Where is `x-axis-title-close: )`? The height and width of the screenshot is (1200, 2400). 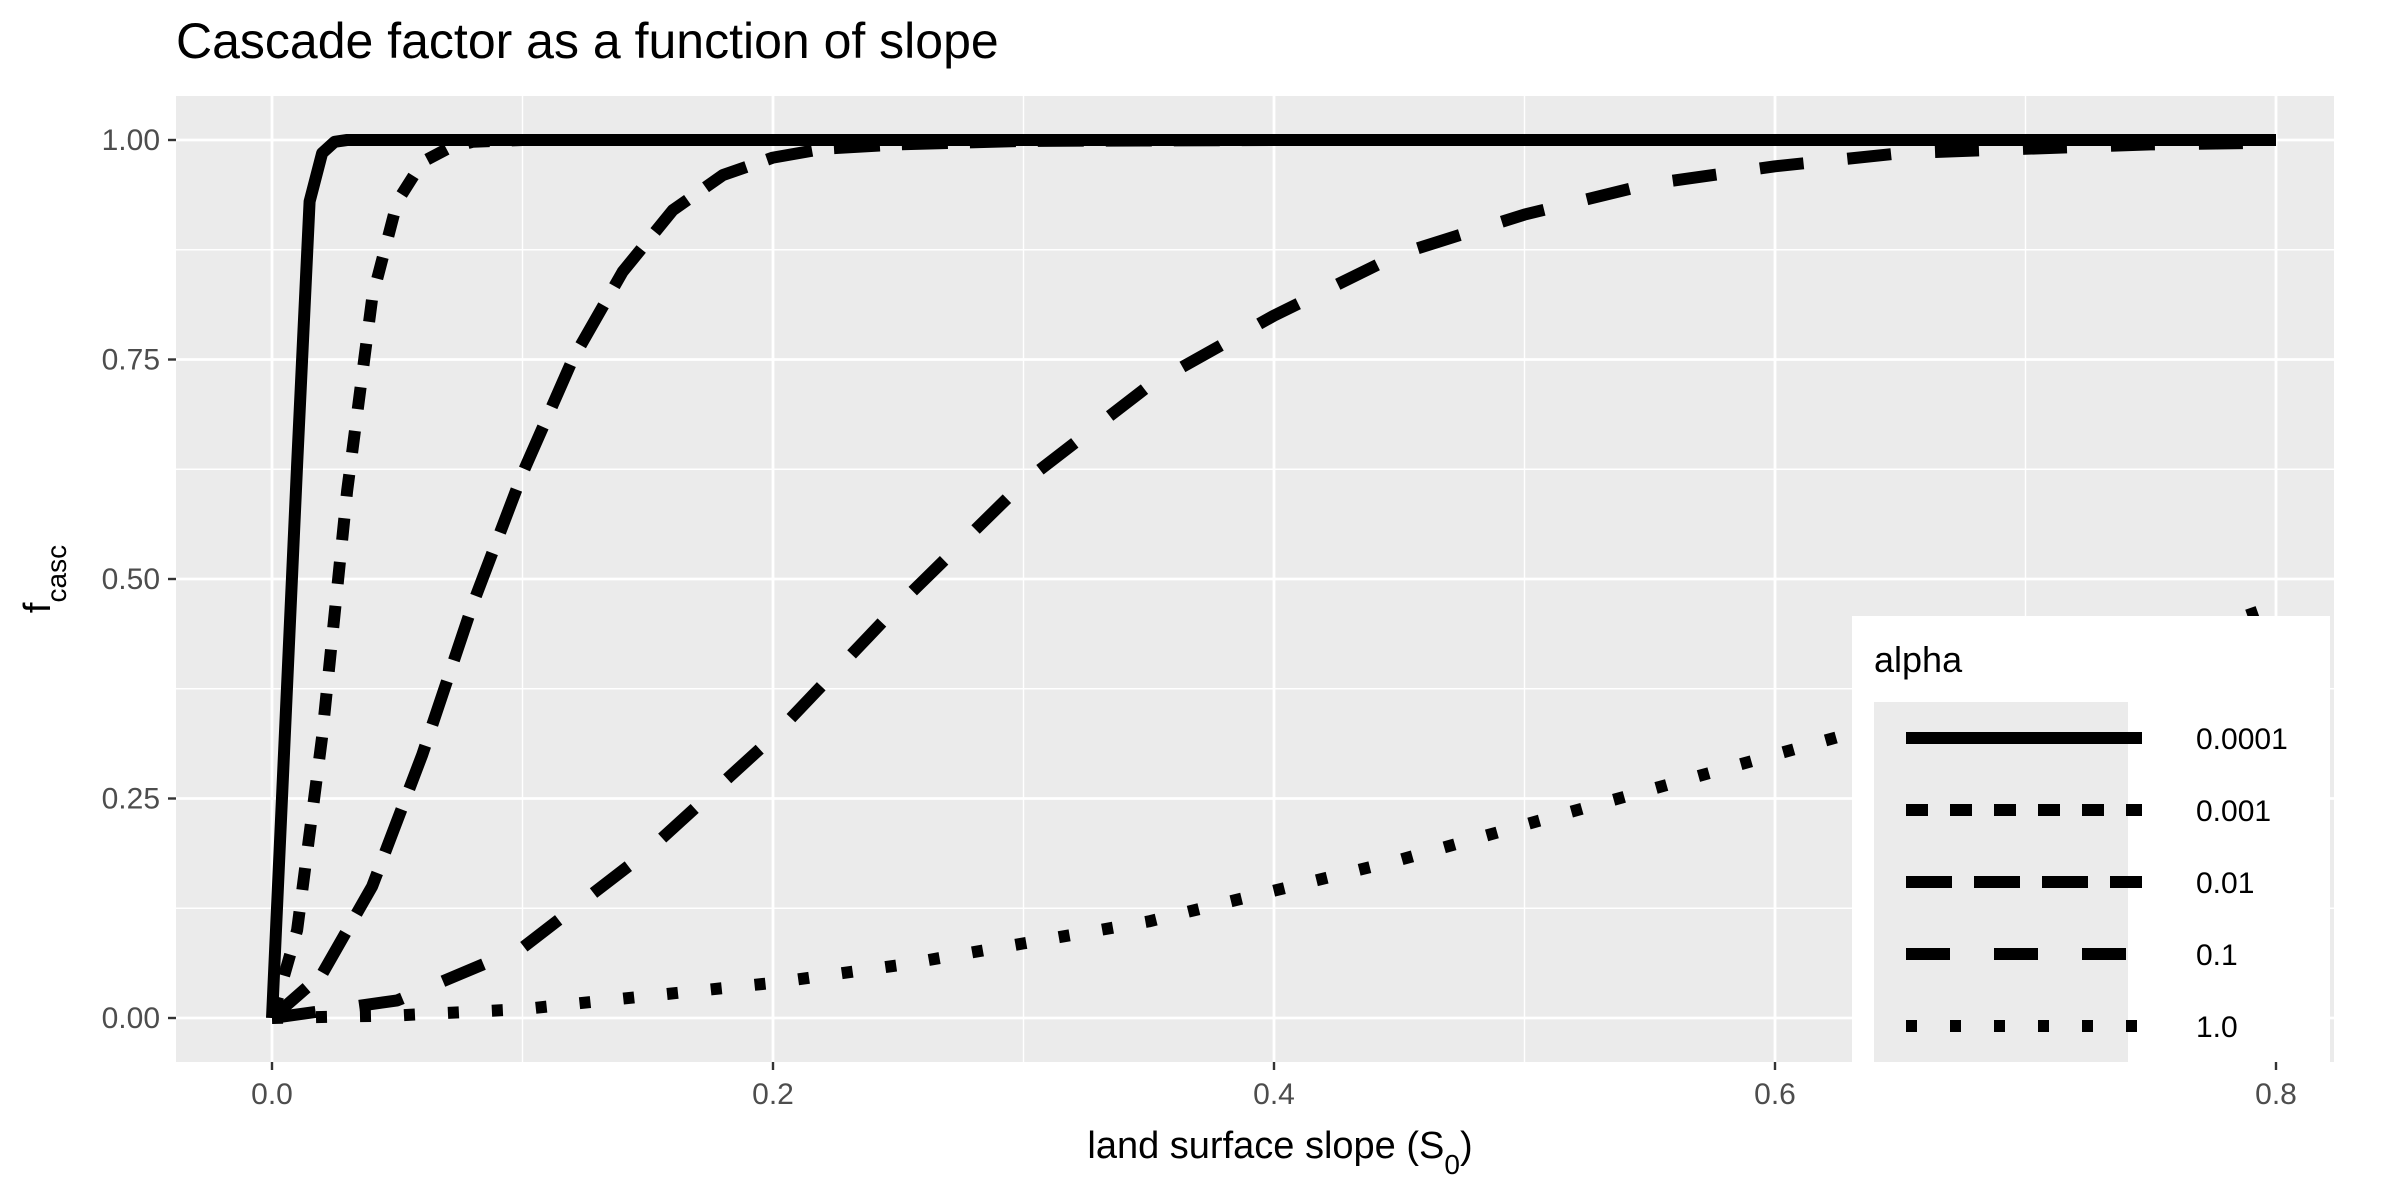
x-axis-title-close: ) is located at coordinates (1466, 1146).